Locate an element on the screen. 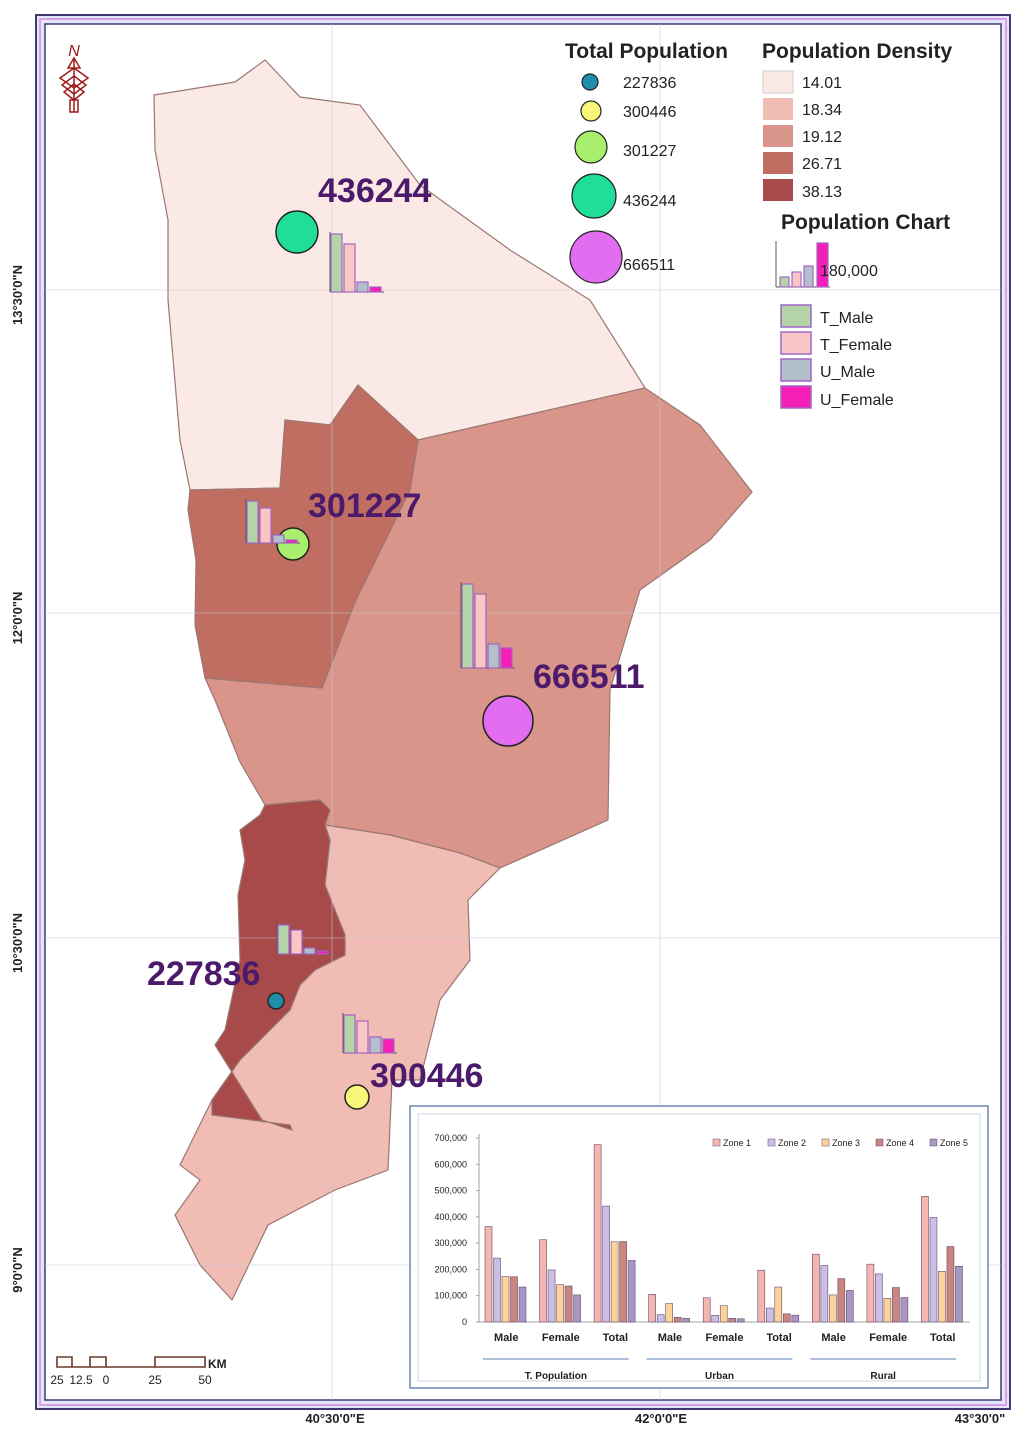  density-item-2: 18.34 is located at coordinates (822, 110).